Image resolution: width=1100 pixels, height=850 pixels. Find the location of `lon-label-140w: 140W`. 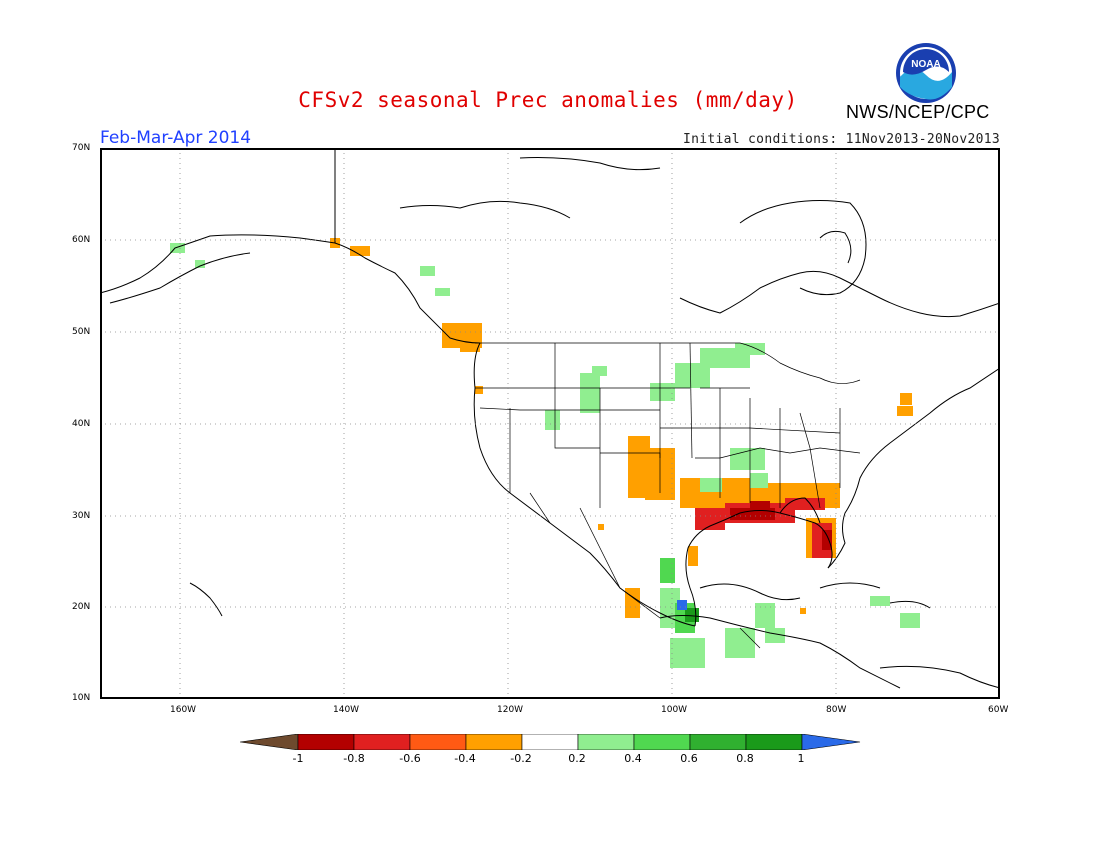

lon-label-140w: 140W is located at coordinates (346, 710).